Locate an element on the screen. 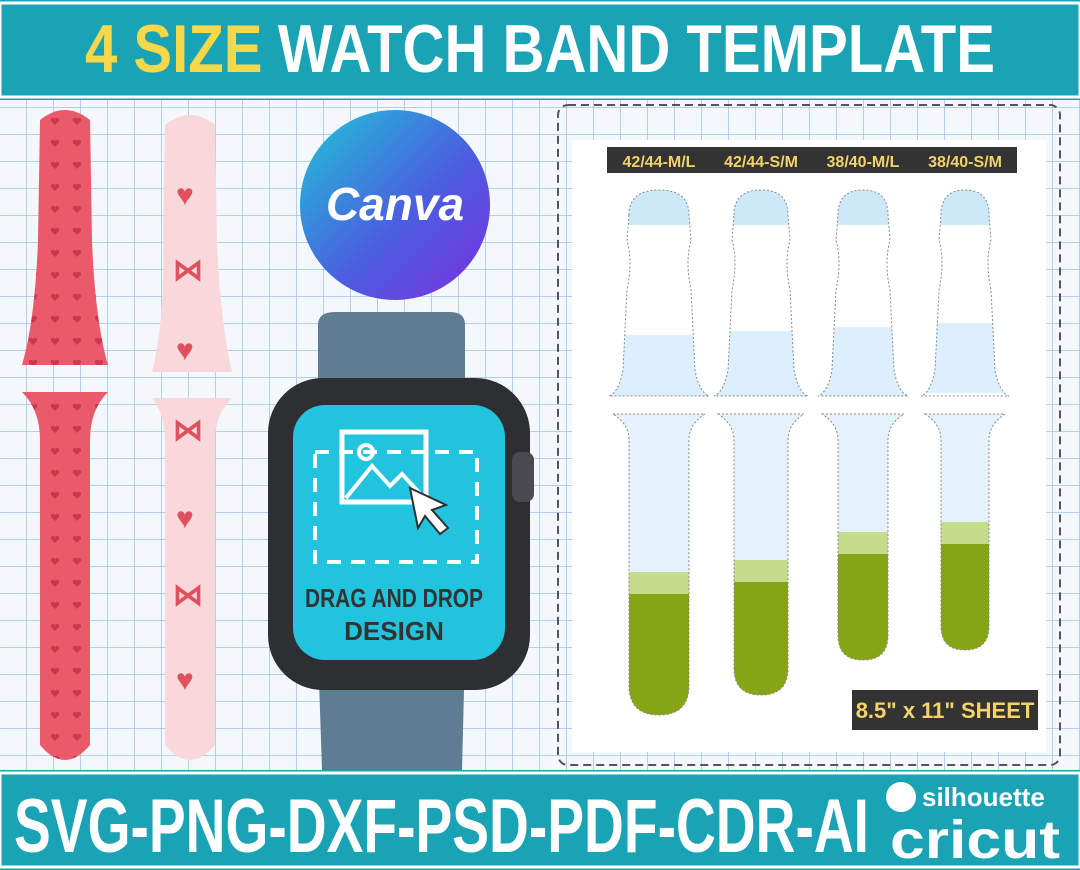 The width and height of the screenshot is (1080, 870). red-band is located at coordinates (65, 435).